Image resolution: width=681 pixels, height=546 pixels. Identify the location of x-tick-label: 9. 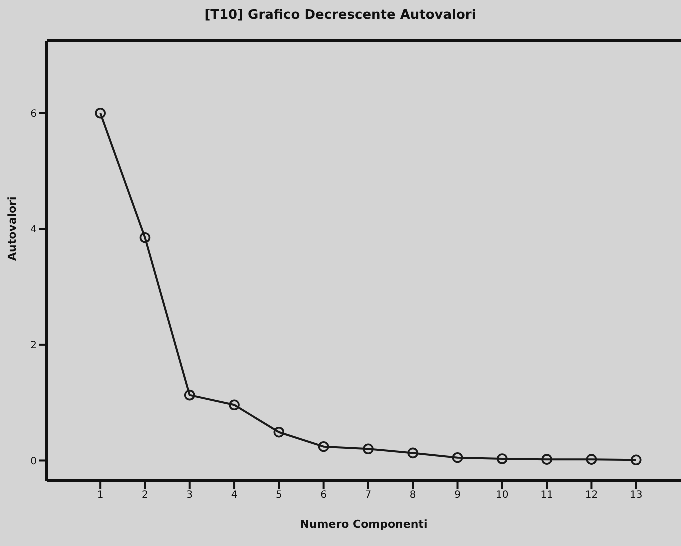
(457, 496).